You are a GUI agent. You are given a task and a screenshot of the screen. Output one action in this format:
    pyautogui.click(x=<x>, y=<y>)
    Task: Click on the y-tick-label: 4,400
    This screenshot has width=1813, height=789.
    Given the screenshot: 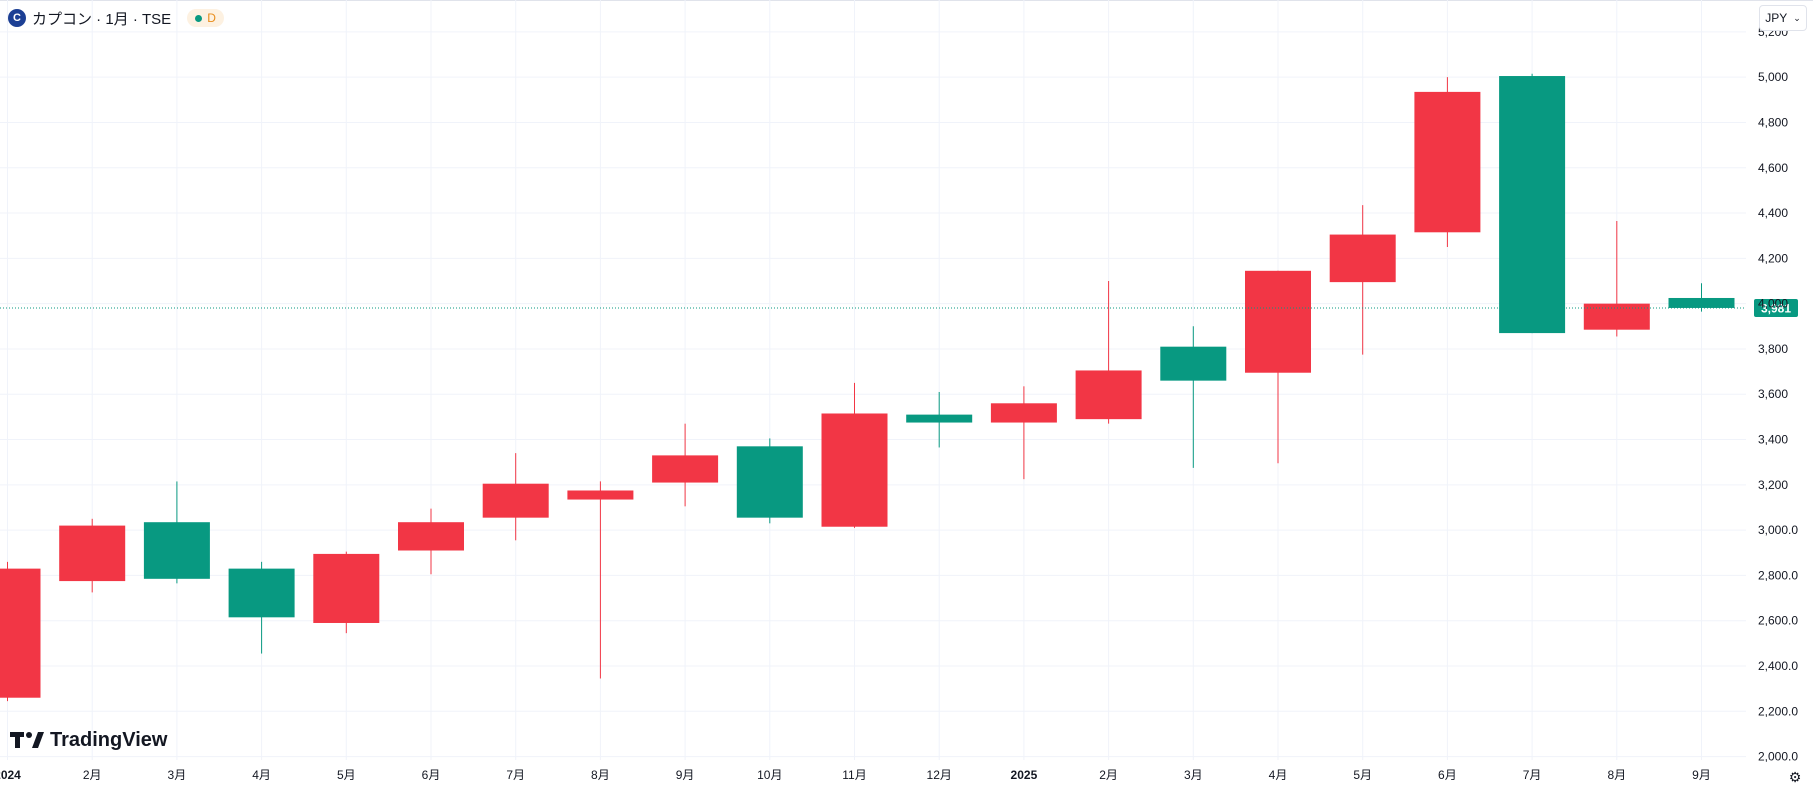 What is the action you would take?
    pyautogui.click(x=1773, y=213)
    